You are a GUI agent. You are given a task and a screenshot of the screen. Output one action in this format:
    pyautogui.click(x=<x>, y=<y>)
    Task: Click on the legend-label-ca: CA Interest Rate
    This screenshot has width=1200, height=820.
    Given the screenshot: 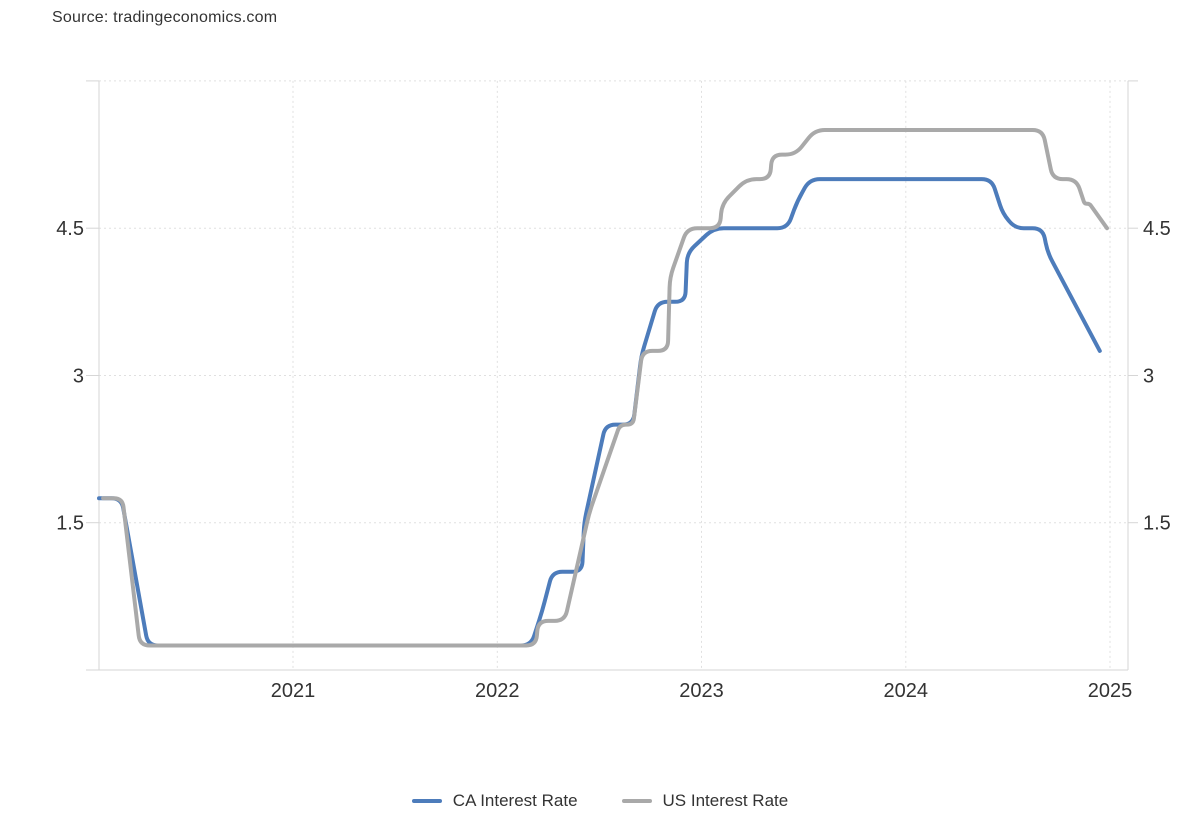 What is the action you would take?
    pyautogui.click(x=515, y=800)
    